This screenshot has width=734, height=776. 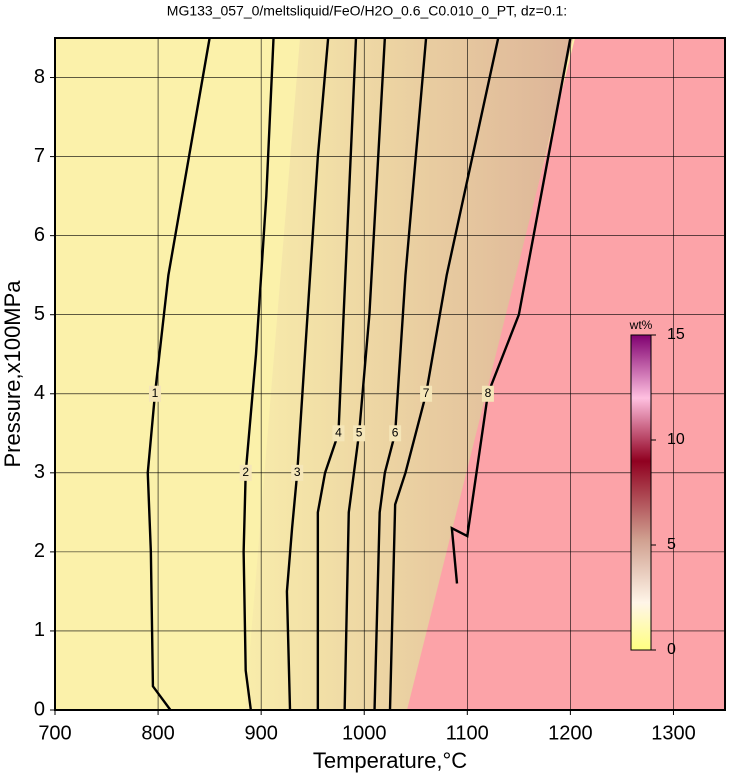 What do you see at coordinates (641, 492) in the screenshot?
I see `colorbar` at bounding box center [641, 492].